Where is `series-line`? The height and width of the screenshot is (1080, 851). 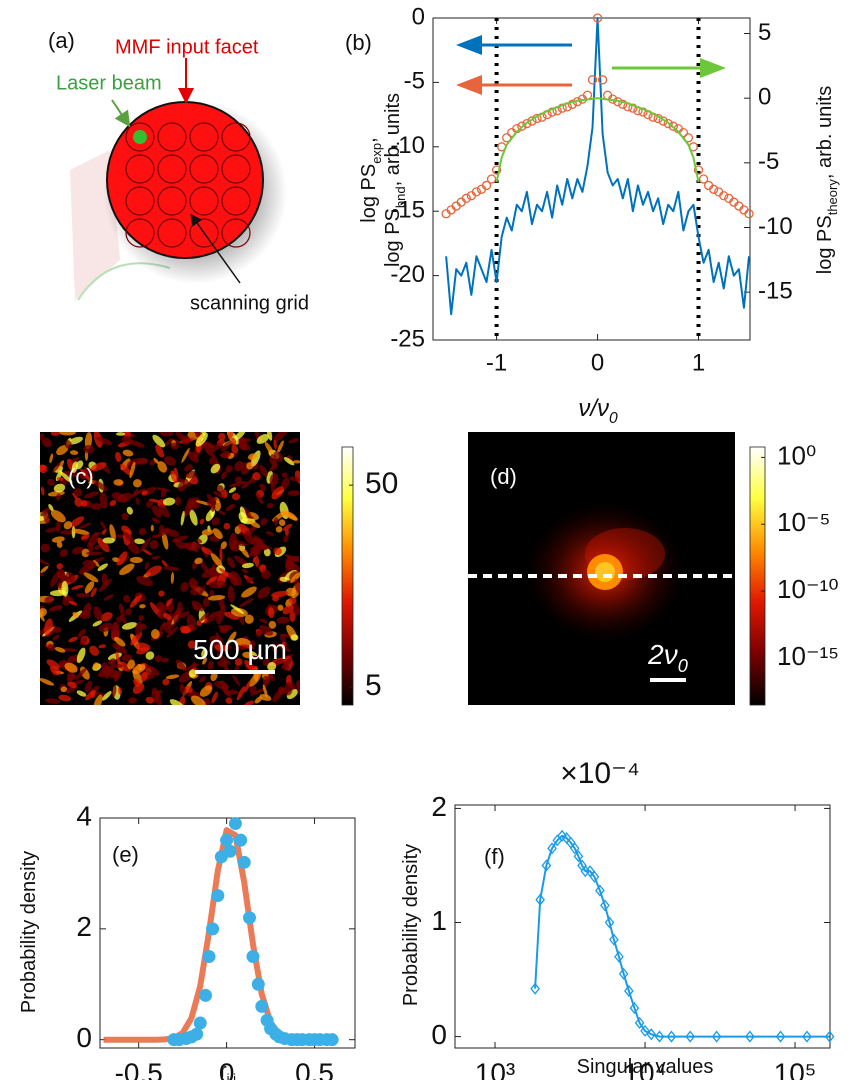
series-line is located at coordinates (597, 140).